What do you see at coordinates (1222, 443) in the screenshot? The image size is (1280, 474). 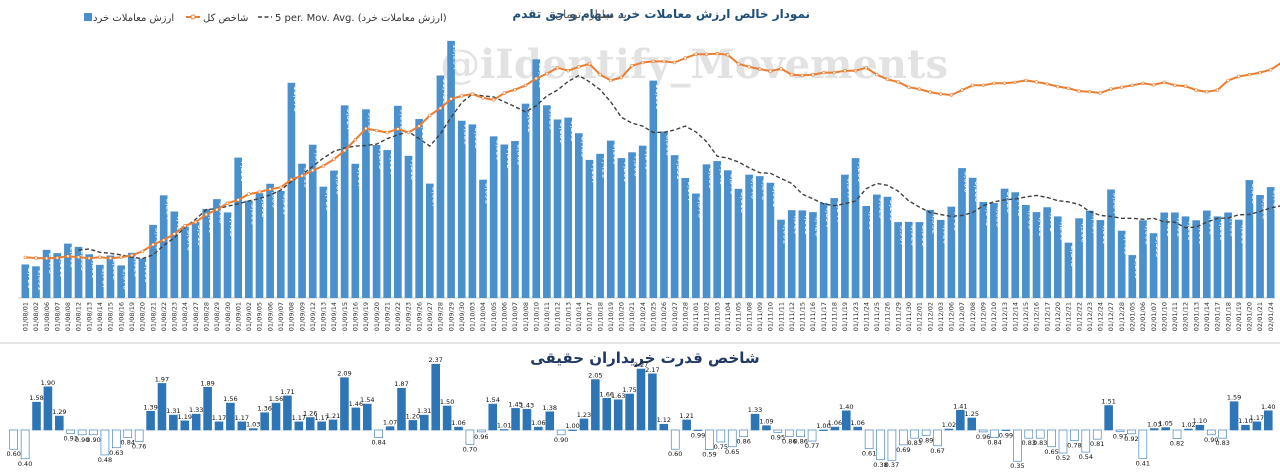 I see `ratio-value-label: 0.83` at bounding box center [1222, 443].